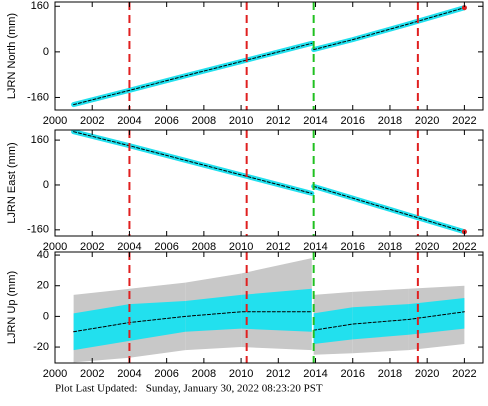 This screenshot has height=406, width=488. Describe the element at coordinates (43, 255) in the screenshot. I see `y-tick-label: 40` at that location.